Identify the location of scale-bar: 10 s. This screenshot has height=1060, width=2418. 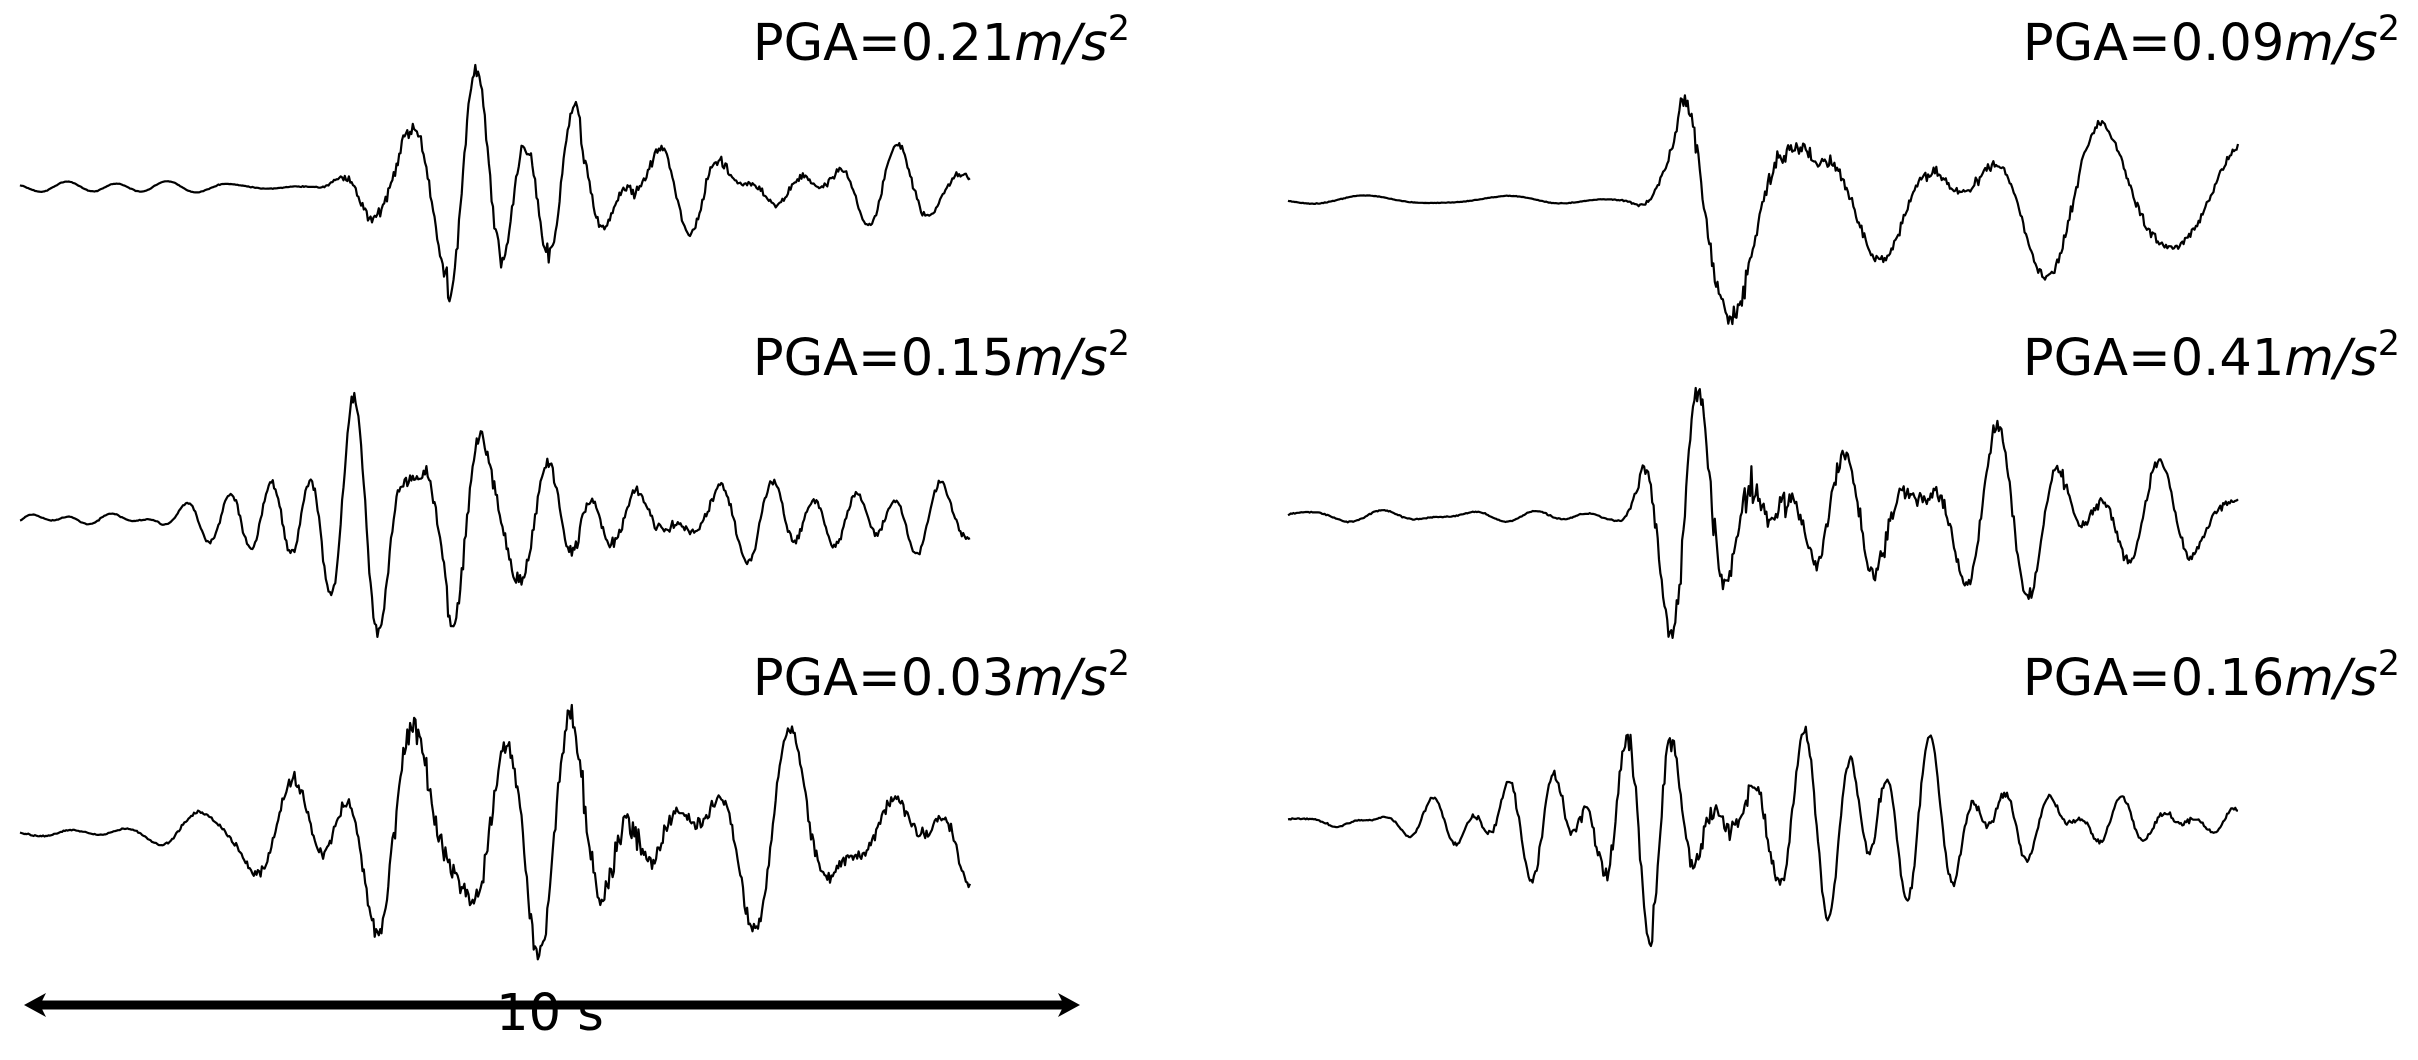
(552, 1013).